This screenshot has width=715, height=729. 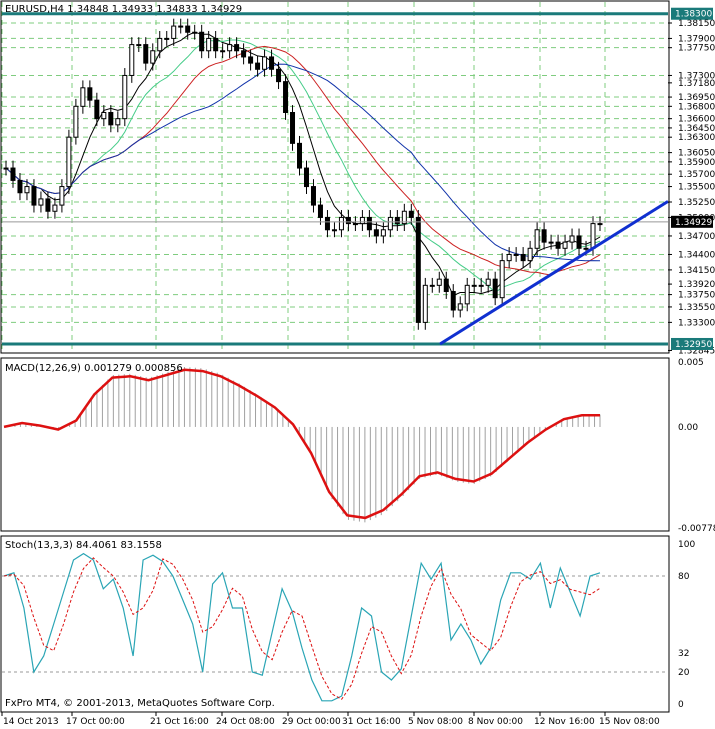 I want to click on stoch-tick-label: 80, so click(x=684, y=577).